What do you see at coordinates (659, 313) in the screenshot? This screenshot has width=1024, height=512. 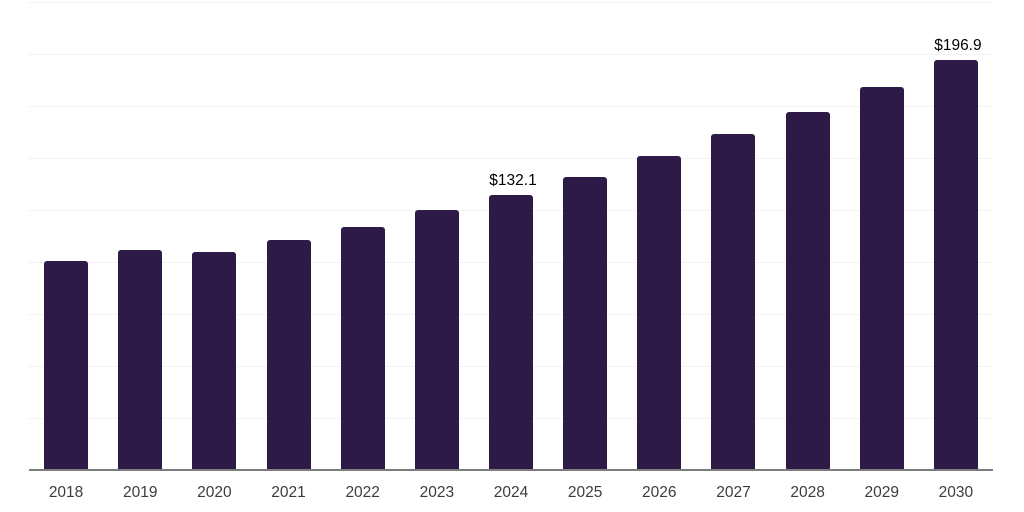 I see `bar-2026` at bounding box center [659, 313].